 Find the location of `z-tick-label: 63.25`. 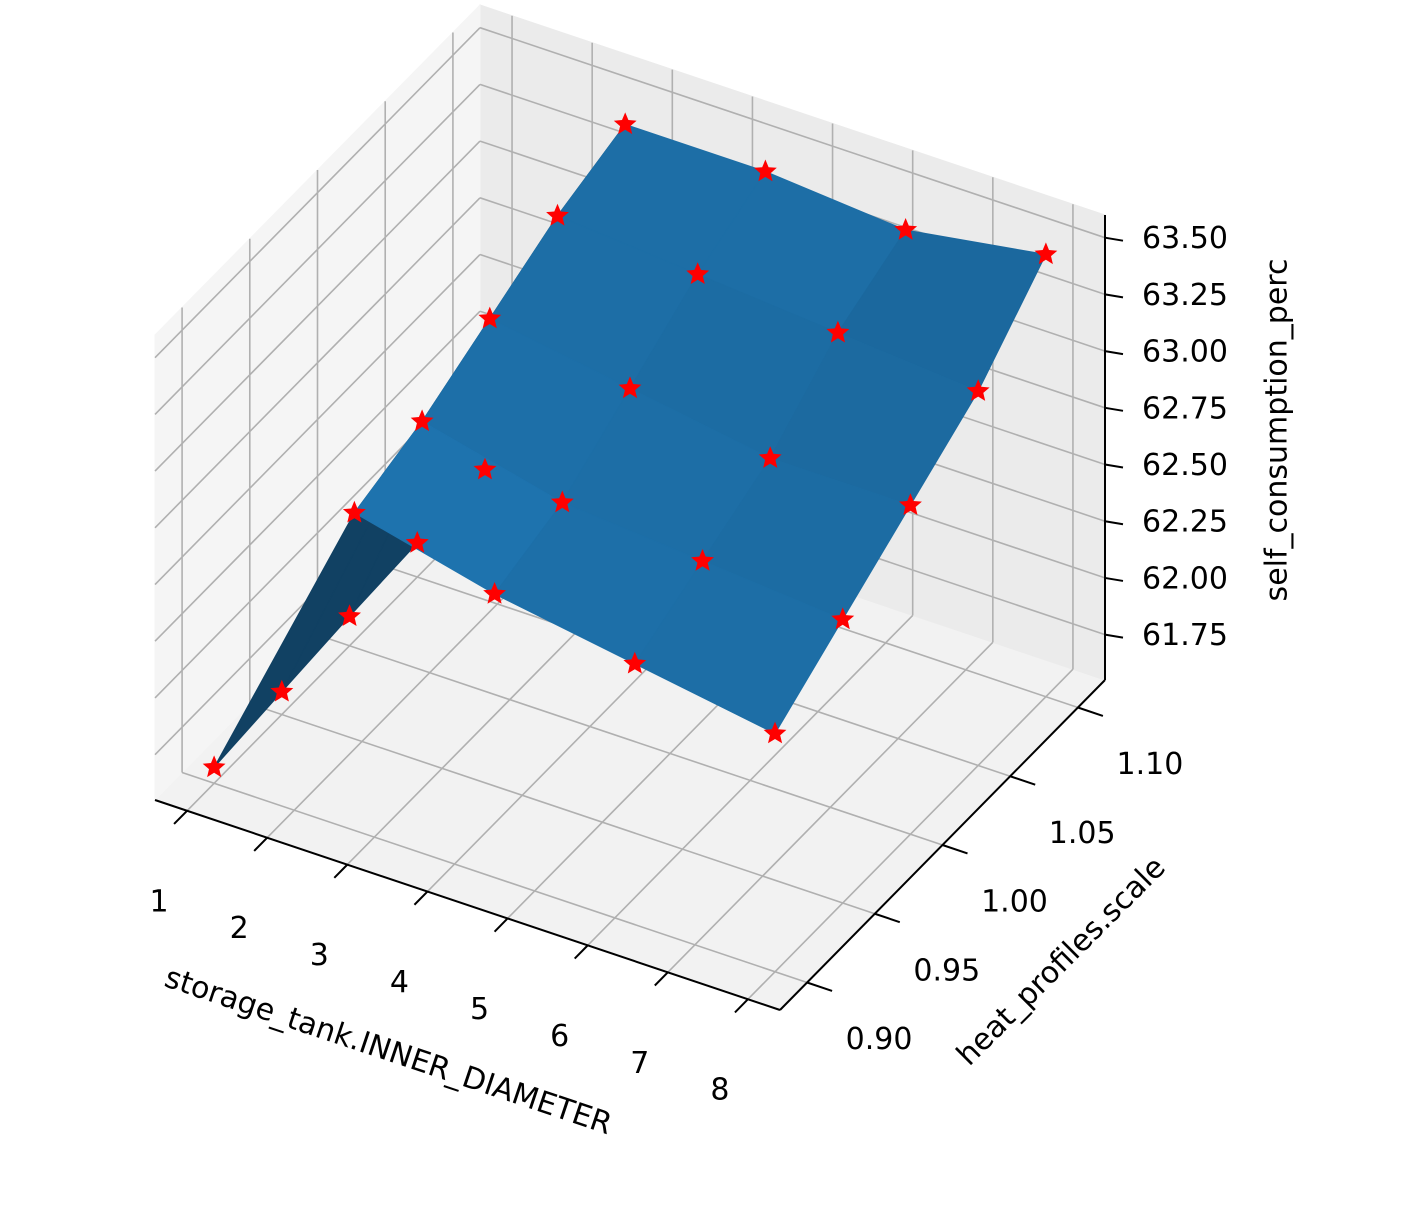

z-tick-label: 63.25 is located at coordinates (1185, 295).